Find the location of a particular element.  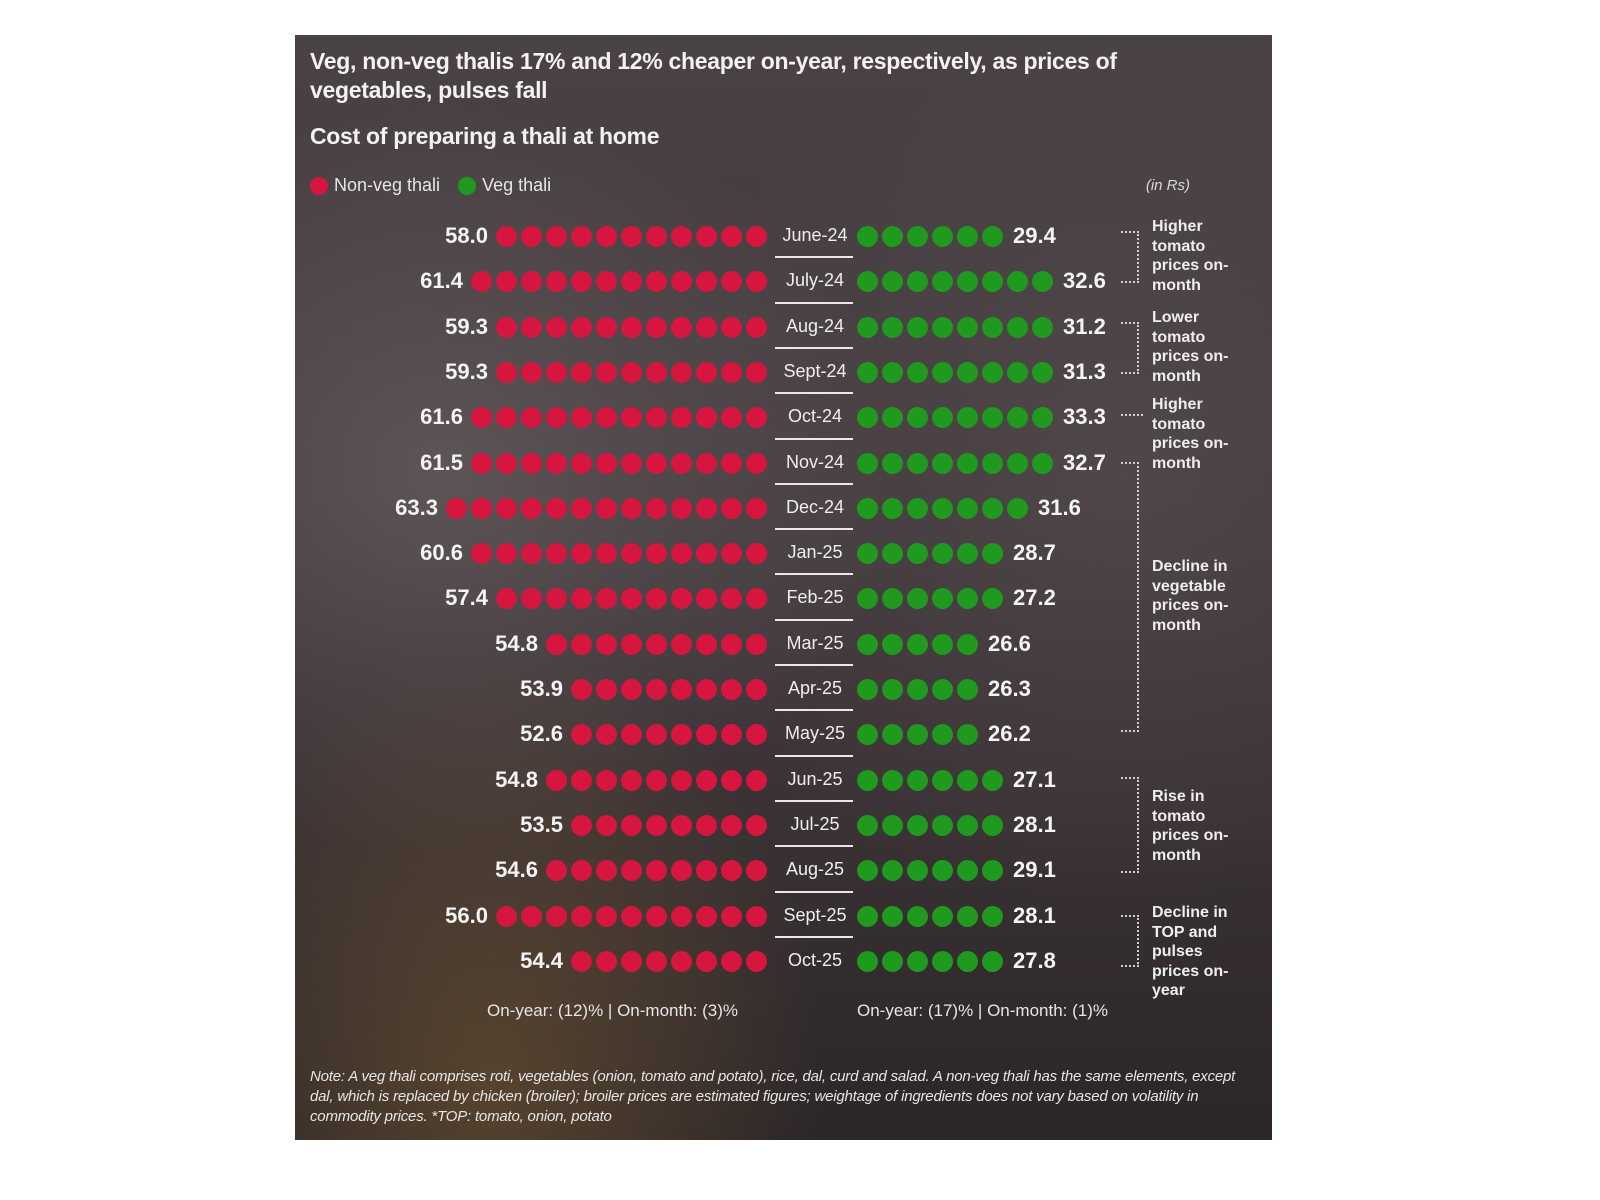

table-row: 54.8 Jun-25 27.1 is located at coordinates (783, 777).